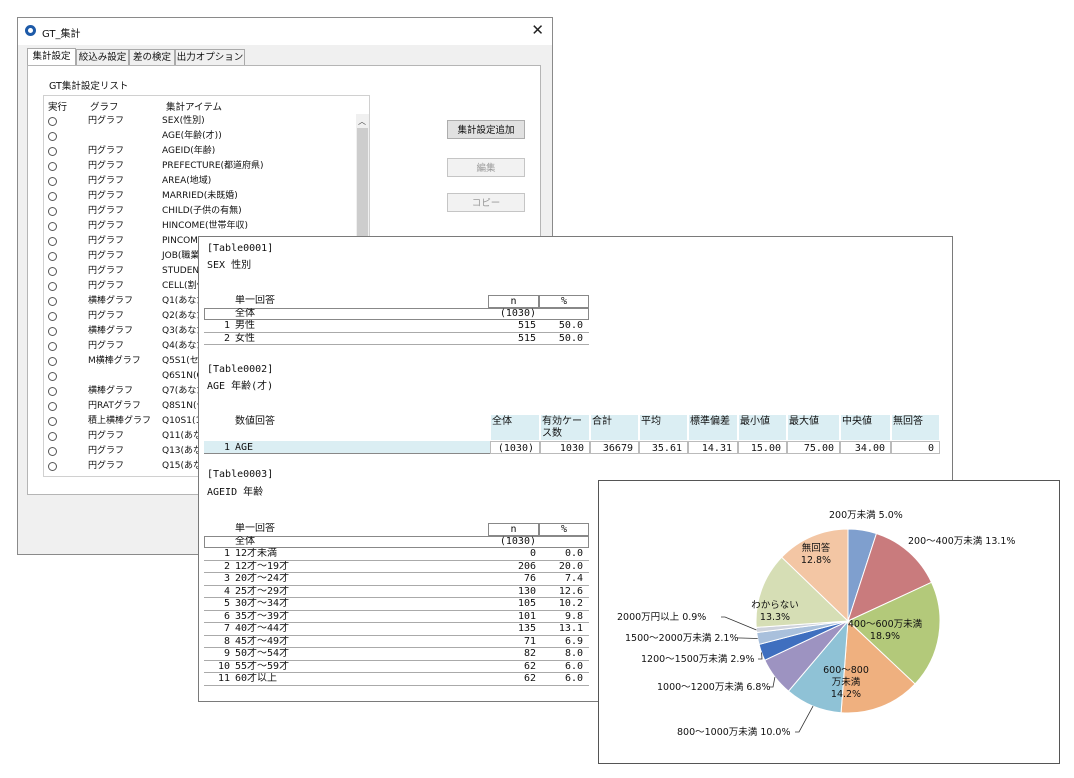 The height and width of the screenshot is (778, 1074). I want to click on list-item: 円グラフ Q11(あな, so click(199, 436).